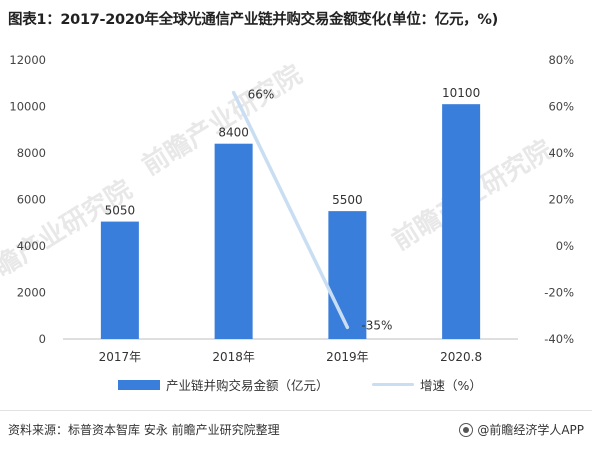  Describe the element at coordinates (31, 246) in the screenshot. I see `y-left-tick-label: 4000` at that location.